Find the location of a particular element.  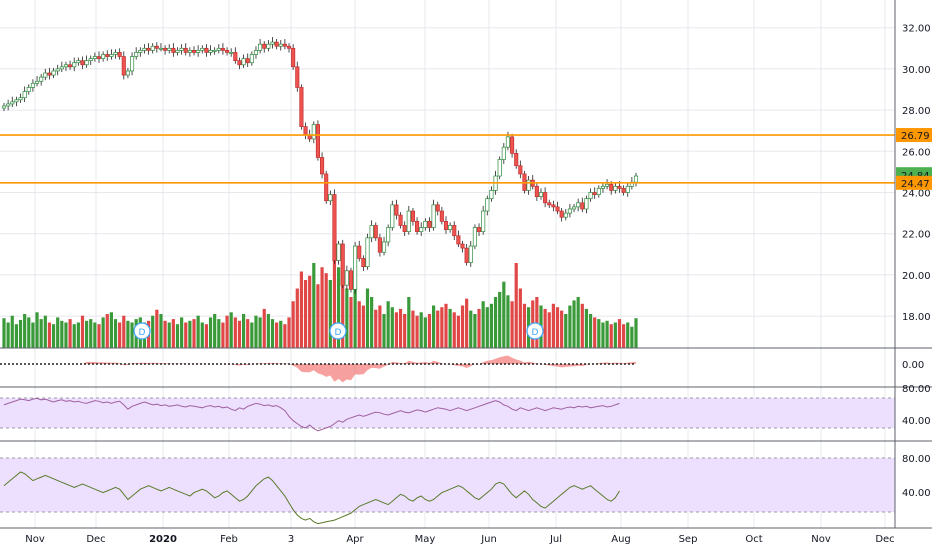

time-axis-label: May is located at coordinates (425, 539).